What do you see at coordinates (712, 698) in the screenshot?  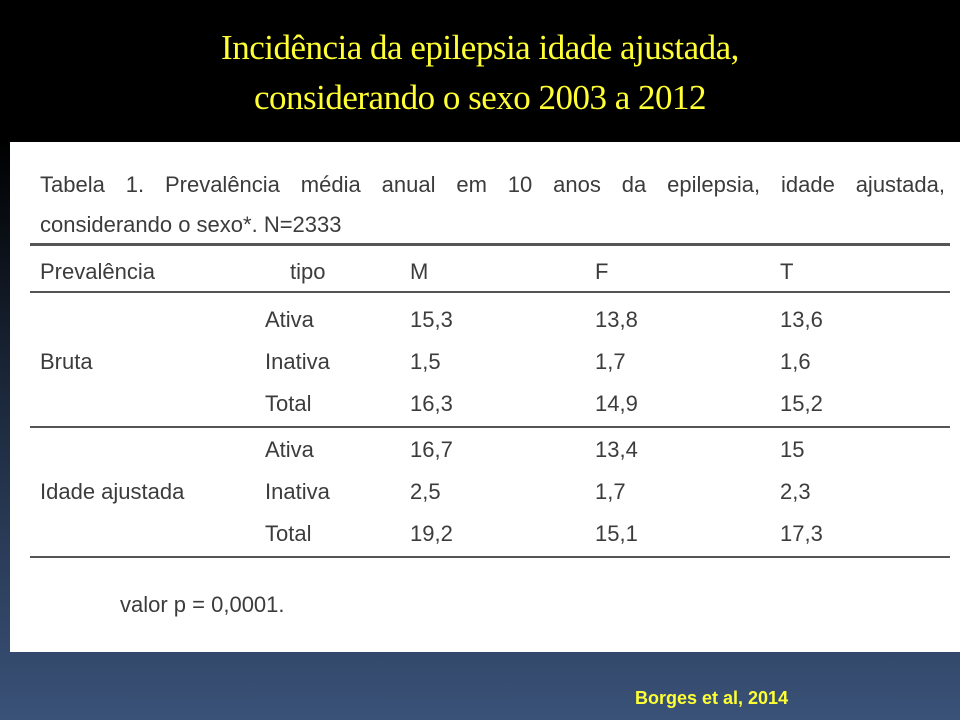 I see `citation: Borges et al, 2014` at bounding box center [712, 698].